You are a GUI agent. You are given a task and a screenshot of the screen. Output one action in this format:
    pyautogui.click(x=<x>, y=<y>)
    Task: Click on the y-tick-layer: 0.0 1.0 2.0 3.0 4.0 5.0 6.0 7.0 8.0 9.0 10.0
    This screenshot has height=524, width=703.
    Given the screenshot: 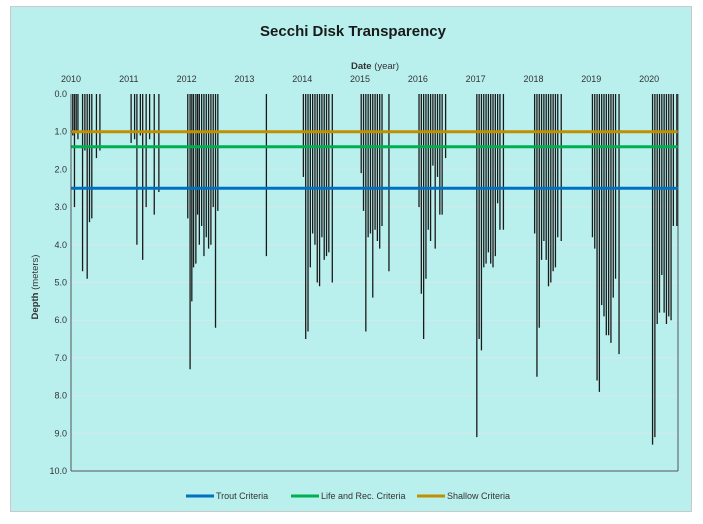 What is the action you would take?
    pyautogui.click(x=58, y=282)
    